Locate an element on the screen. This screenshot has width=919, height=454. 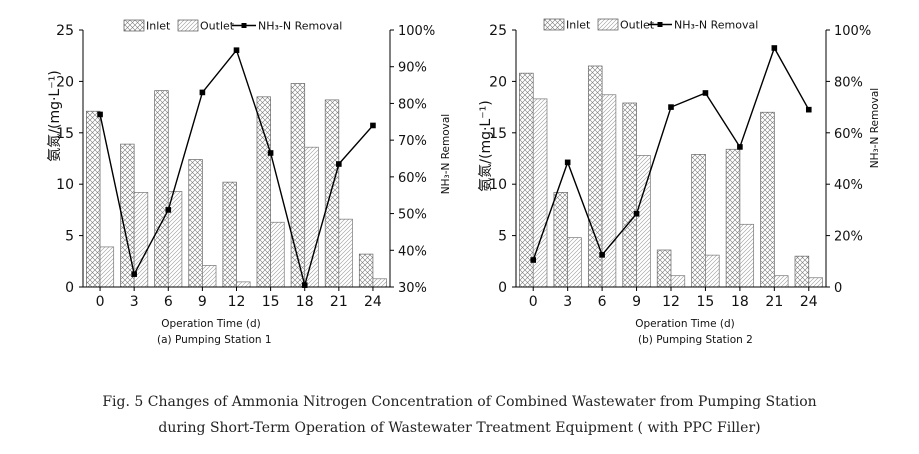
y-tick-label: 20 is located at coordinates (498, 82).